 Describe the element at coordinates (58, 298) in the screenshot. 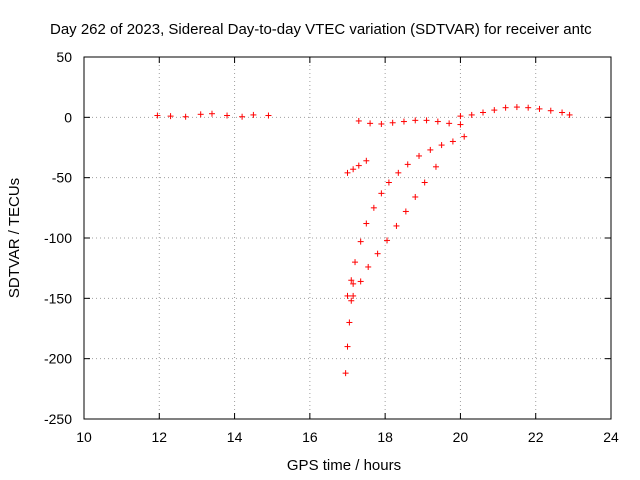

I see `y-tick-label: -150` at that location.